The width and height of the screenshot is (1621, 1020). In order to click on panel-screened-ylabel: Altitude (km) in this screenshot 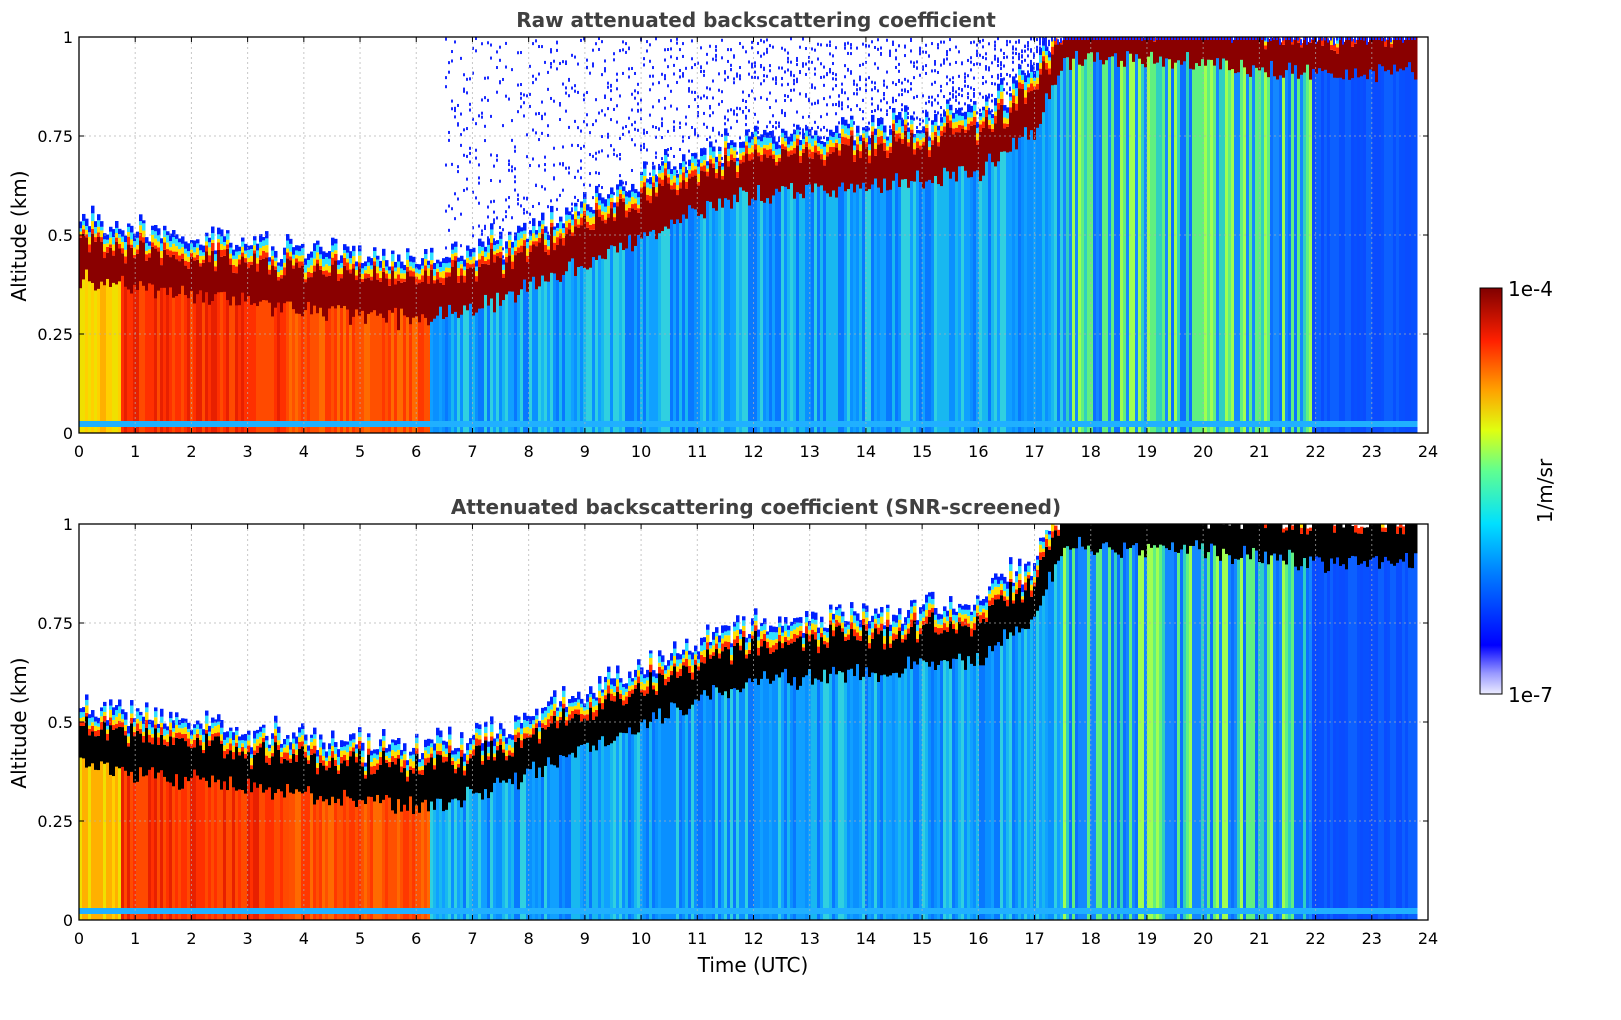, I will do `click(19, 722)`.